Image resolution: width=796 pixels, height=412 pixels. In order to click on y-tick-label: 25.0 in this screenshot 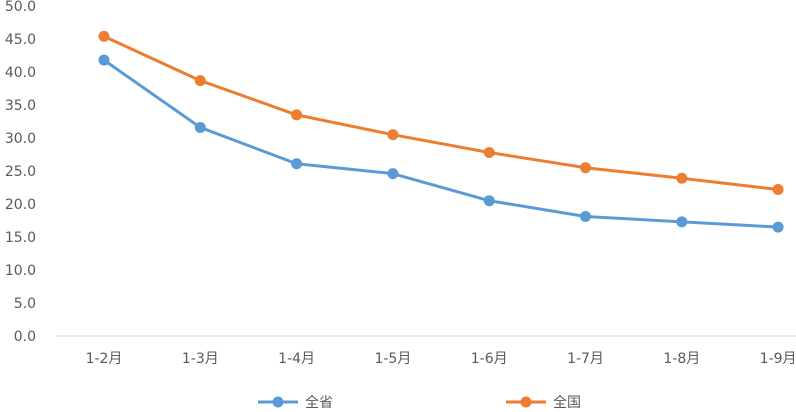, I will do `click(20, 172)`.